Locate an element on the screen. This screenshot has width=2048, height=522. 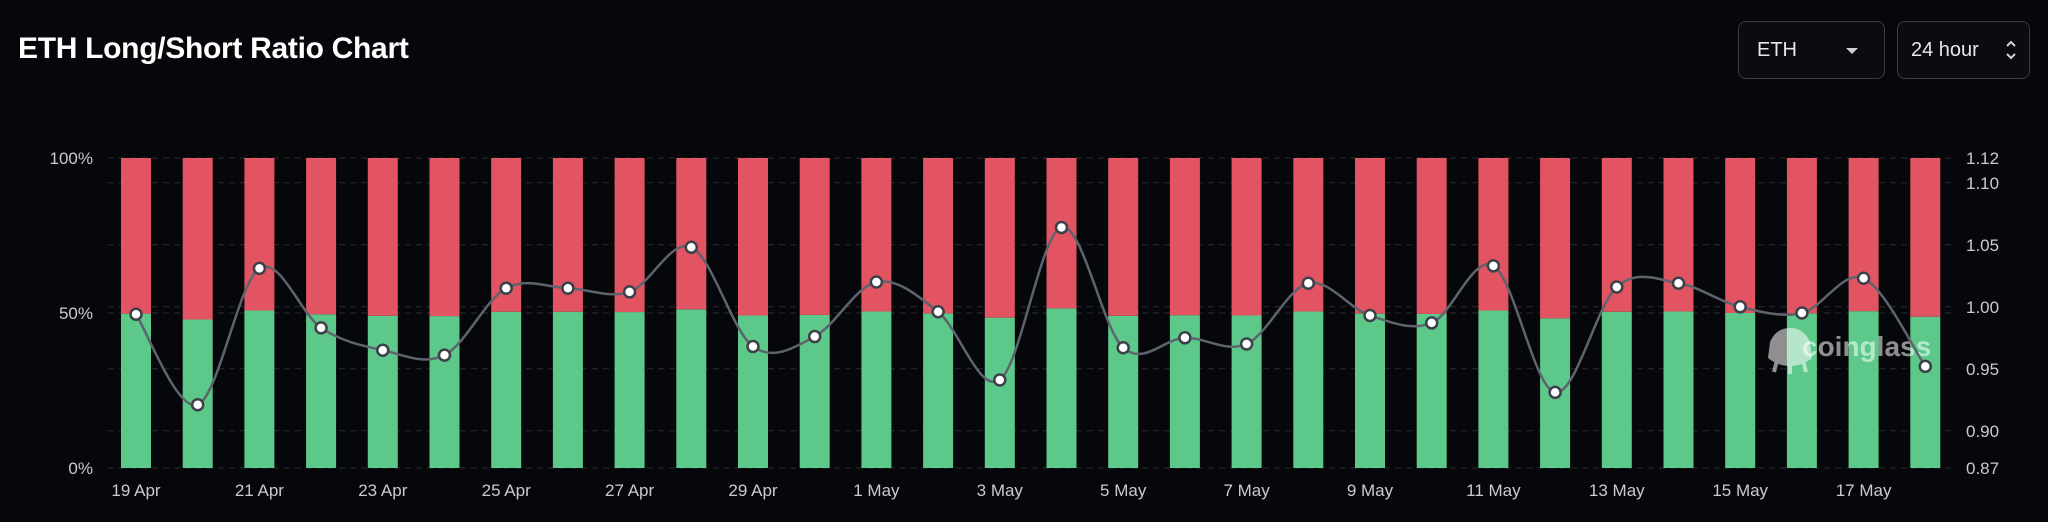
y-right-tick-label: 1.12 is located at coordinates (1982, 158).